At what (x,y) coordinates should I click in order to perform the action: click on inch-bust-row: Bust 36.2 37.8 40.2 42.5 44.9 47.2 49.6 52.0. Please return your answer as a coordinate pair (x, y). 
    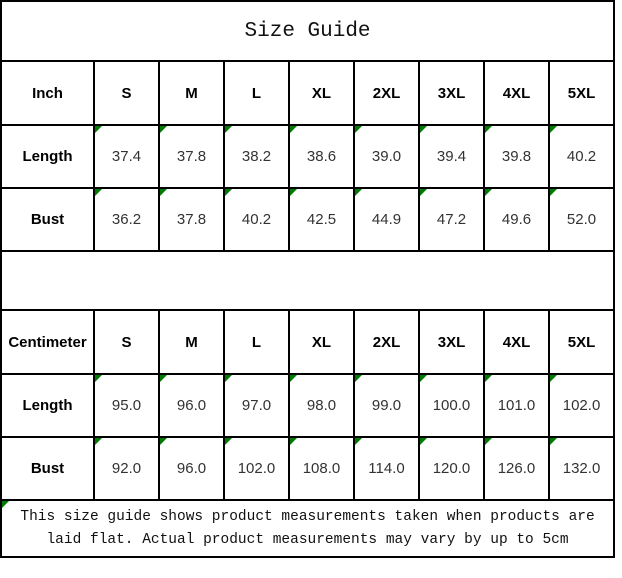
    Looking at the image, I should click on (308, 219).